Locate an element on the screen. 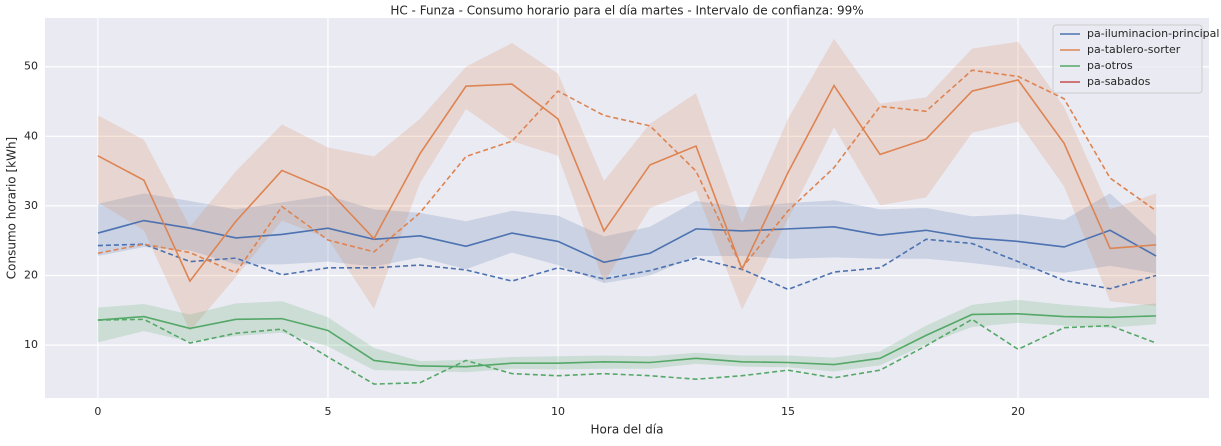 The height and width of the screenshot is (446, 1221). y-tick-label: 30 is located at coordinates (31, 205).